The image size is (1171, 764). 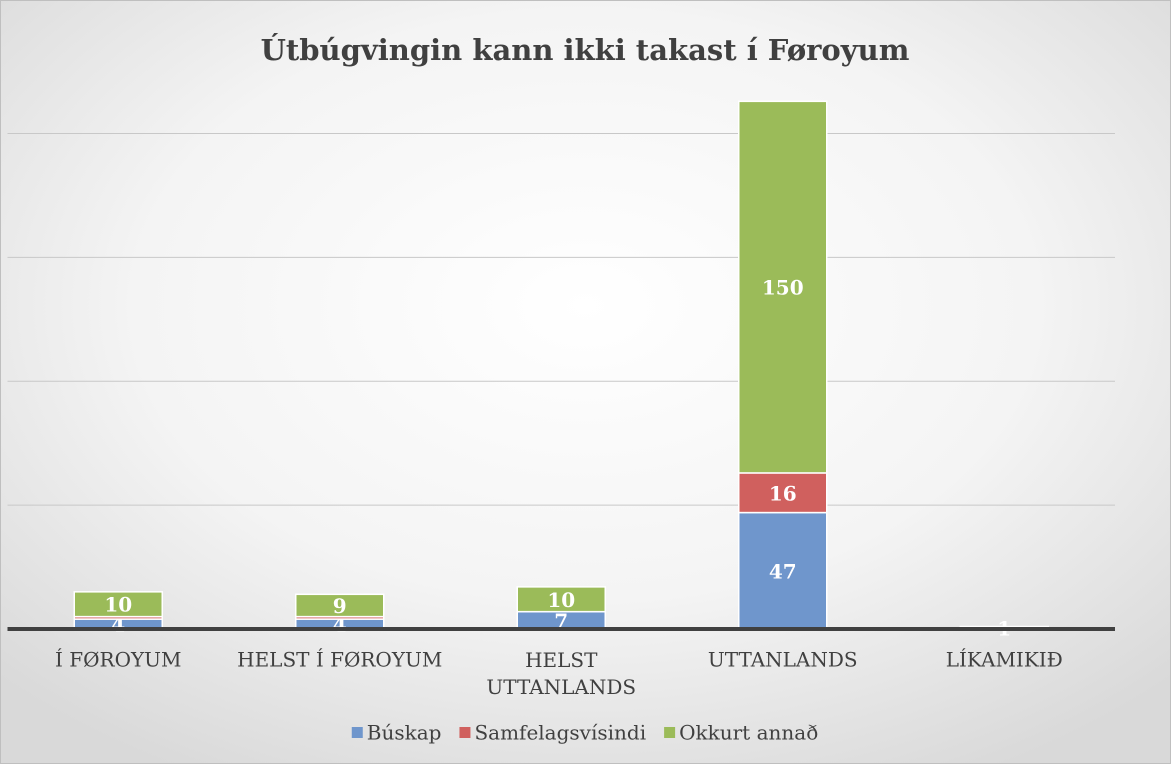 I want to click on data-label: 9, so click(x=340, y=606).